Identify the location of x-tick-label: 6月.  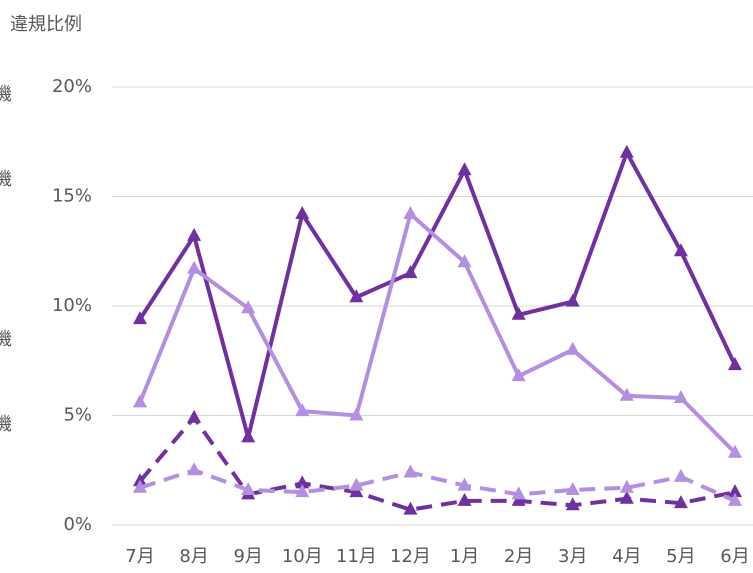
(734, 556).